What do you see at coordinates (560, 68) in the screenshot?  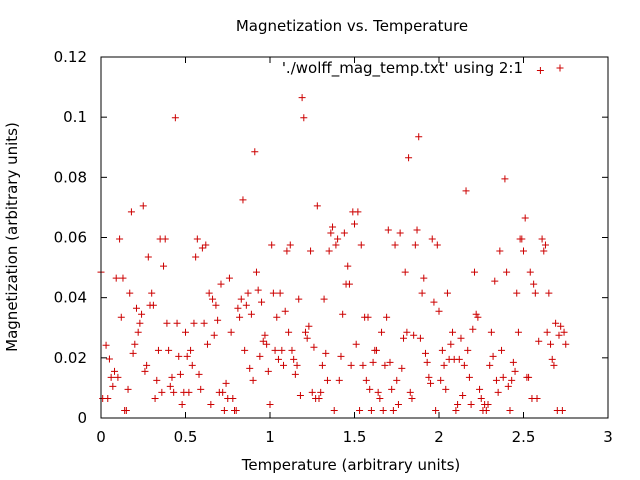 I see `legend-marker` at bounding box center [560, 68].